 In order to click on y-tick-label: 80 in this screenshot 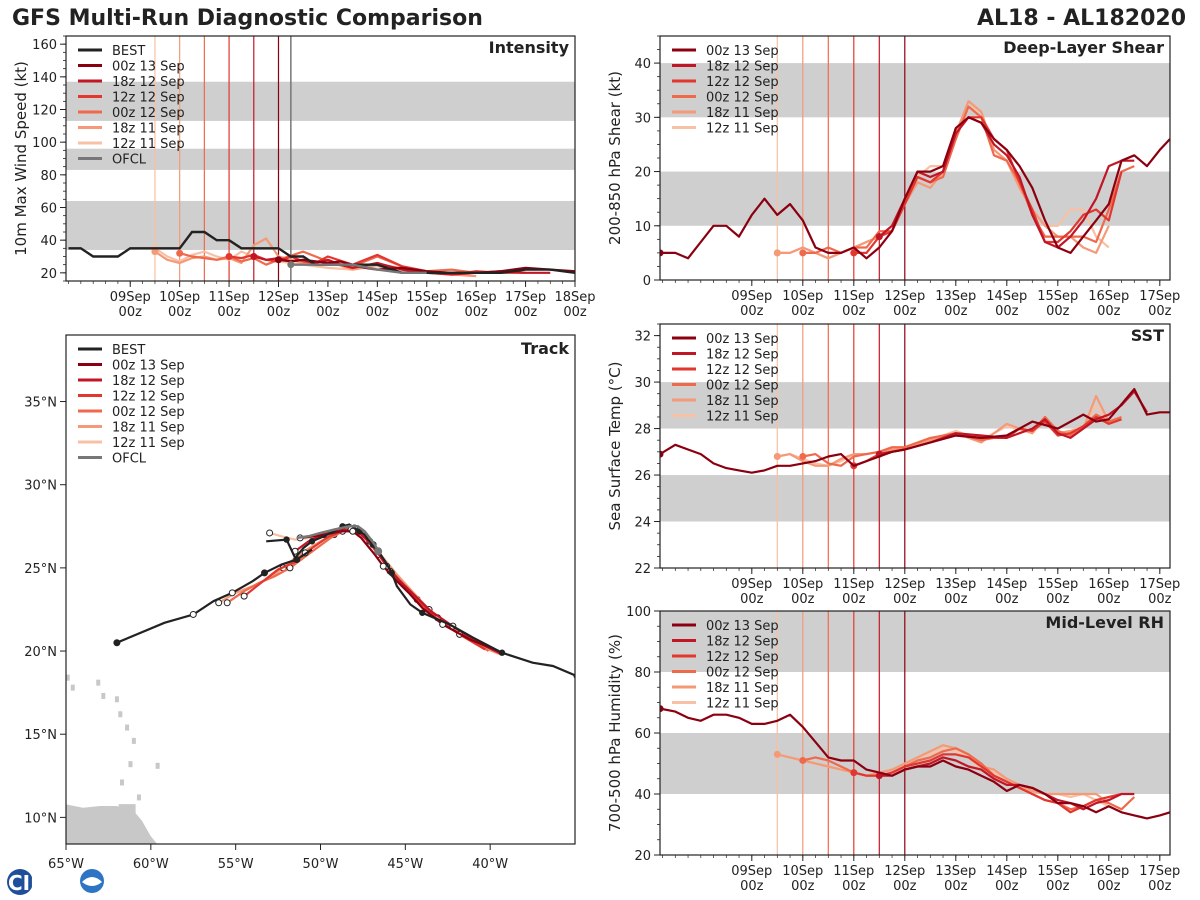, I will do `click(642, 673)`.